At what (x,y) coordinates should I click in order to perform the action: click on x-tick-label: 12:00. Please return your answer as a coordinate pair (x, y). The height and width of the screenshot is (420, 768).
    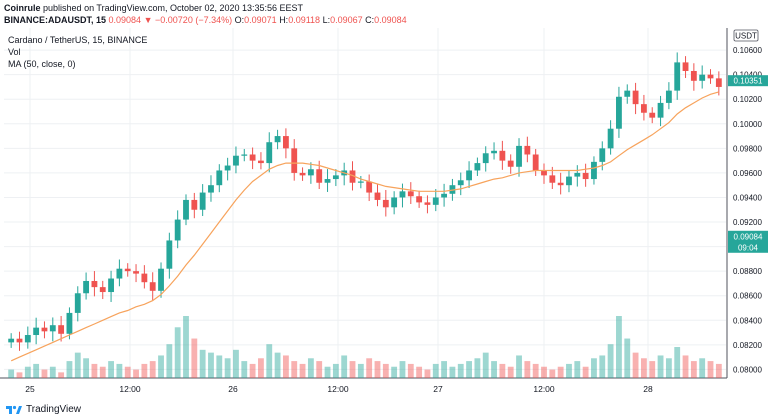
    Looking at the image, I should click on (130, 389).